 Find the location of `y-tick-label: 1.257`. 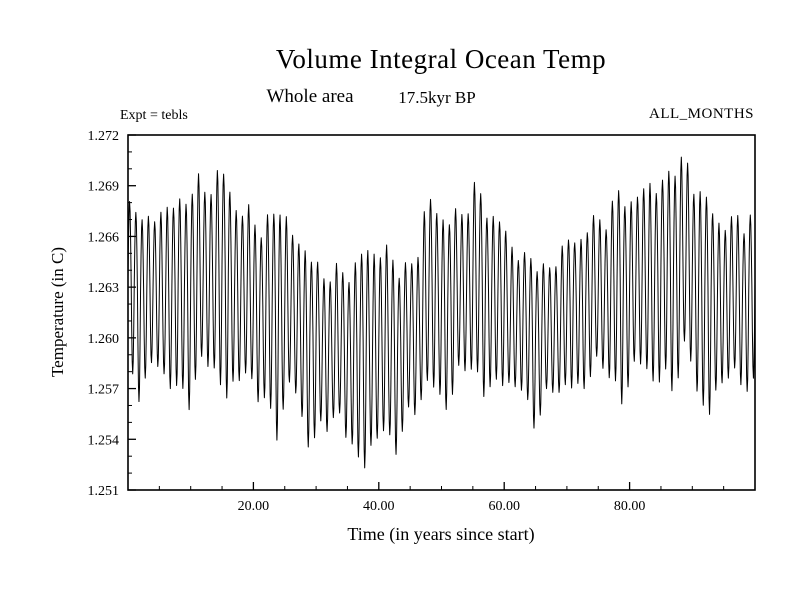

y-tick-label: 1.257 is located at coordinates (104, 390).